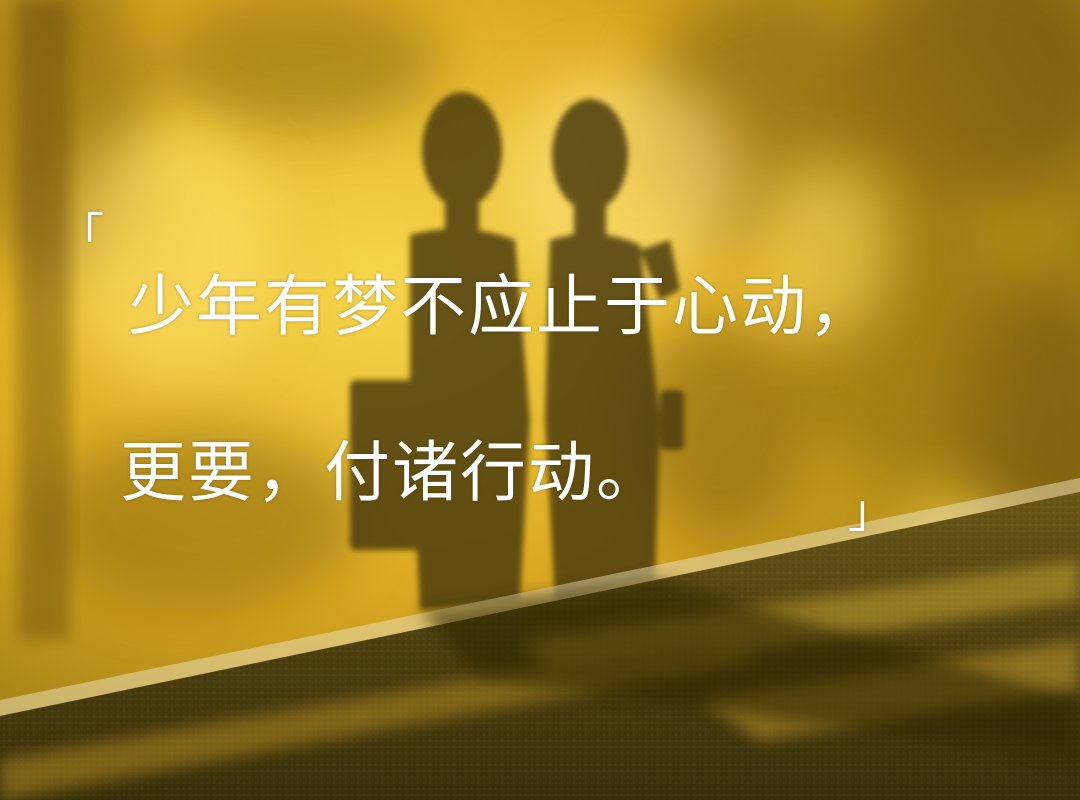 This screenshot has height=800, width=1080. I want to click on quote-line-1: 少年有梦不应止于心动，, so click(502, 306).